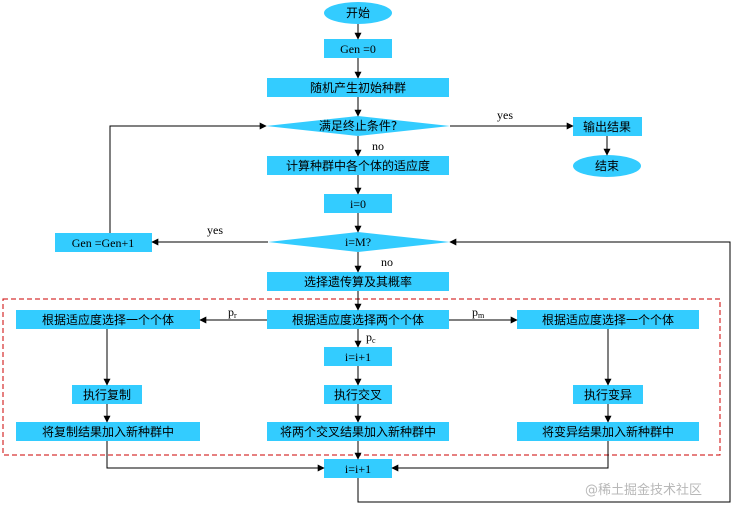 The height and width of the screenshot is (505, 731). What do you see at coordinates (500, 456) in the screenshot?
I see `arrow-addmutate-bottom` at bounding box center [500, 456].